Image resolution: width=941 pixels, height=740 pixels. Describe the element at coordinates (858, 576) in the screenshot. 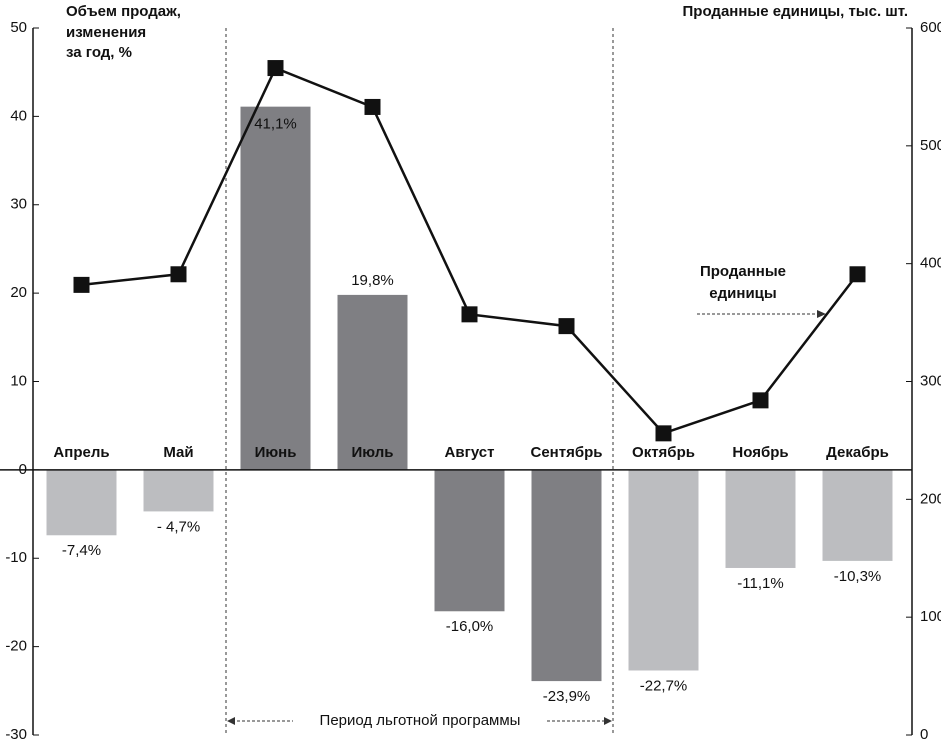

I see `value-label: -10,3%` at that location.